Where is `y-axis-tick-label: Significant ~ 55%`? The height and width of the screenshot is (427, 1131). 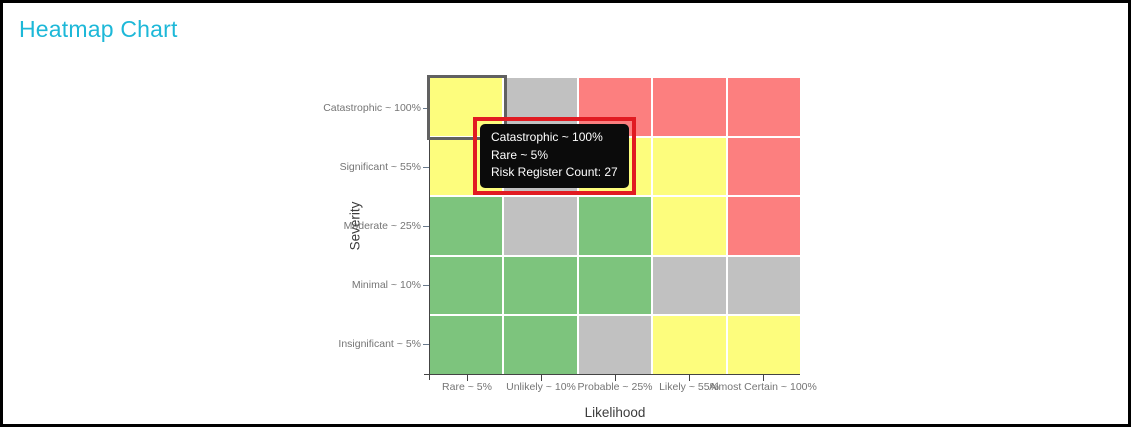
y-axis-tick-label: Significant ~ 55% is located at coordinates (380, 166).